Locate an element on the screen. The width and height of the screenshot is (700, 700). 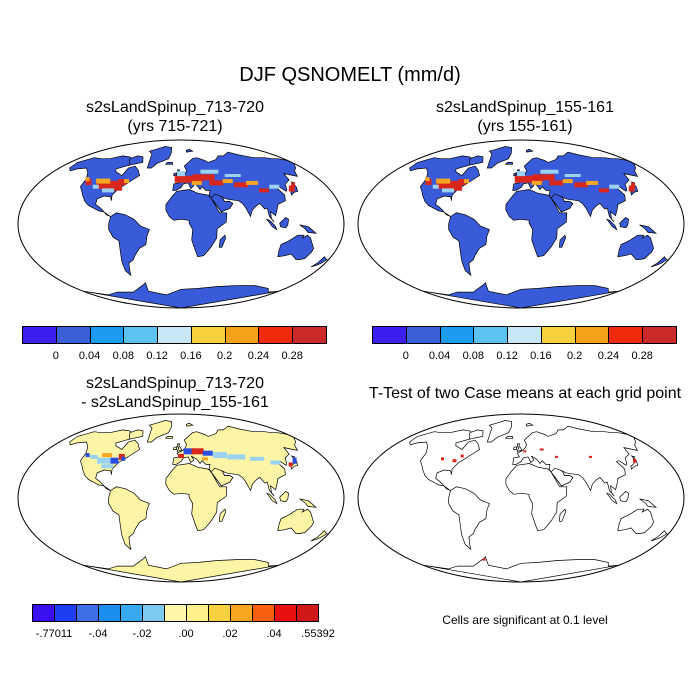
landmass-borneo is located at coordinates (284, 223).